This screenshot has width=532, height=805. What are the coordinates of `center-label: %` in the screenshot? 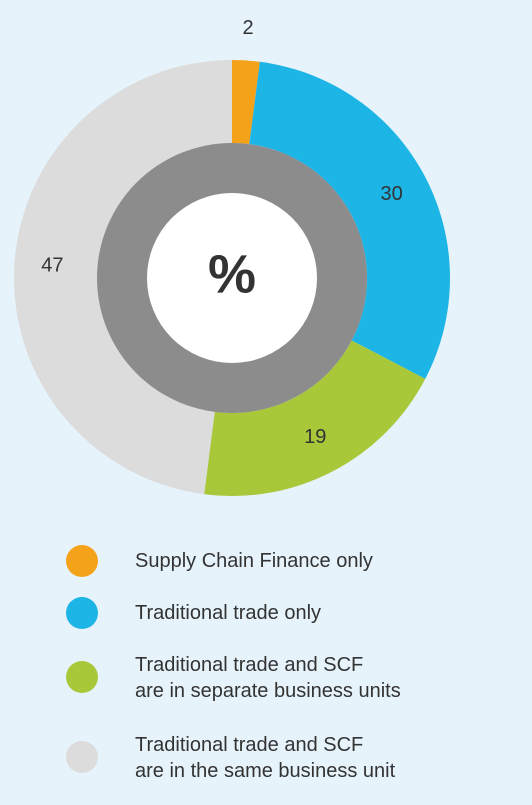 It's located at (232, 274).